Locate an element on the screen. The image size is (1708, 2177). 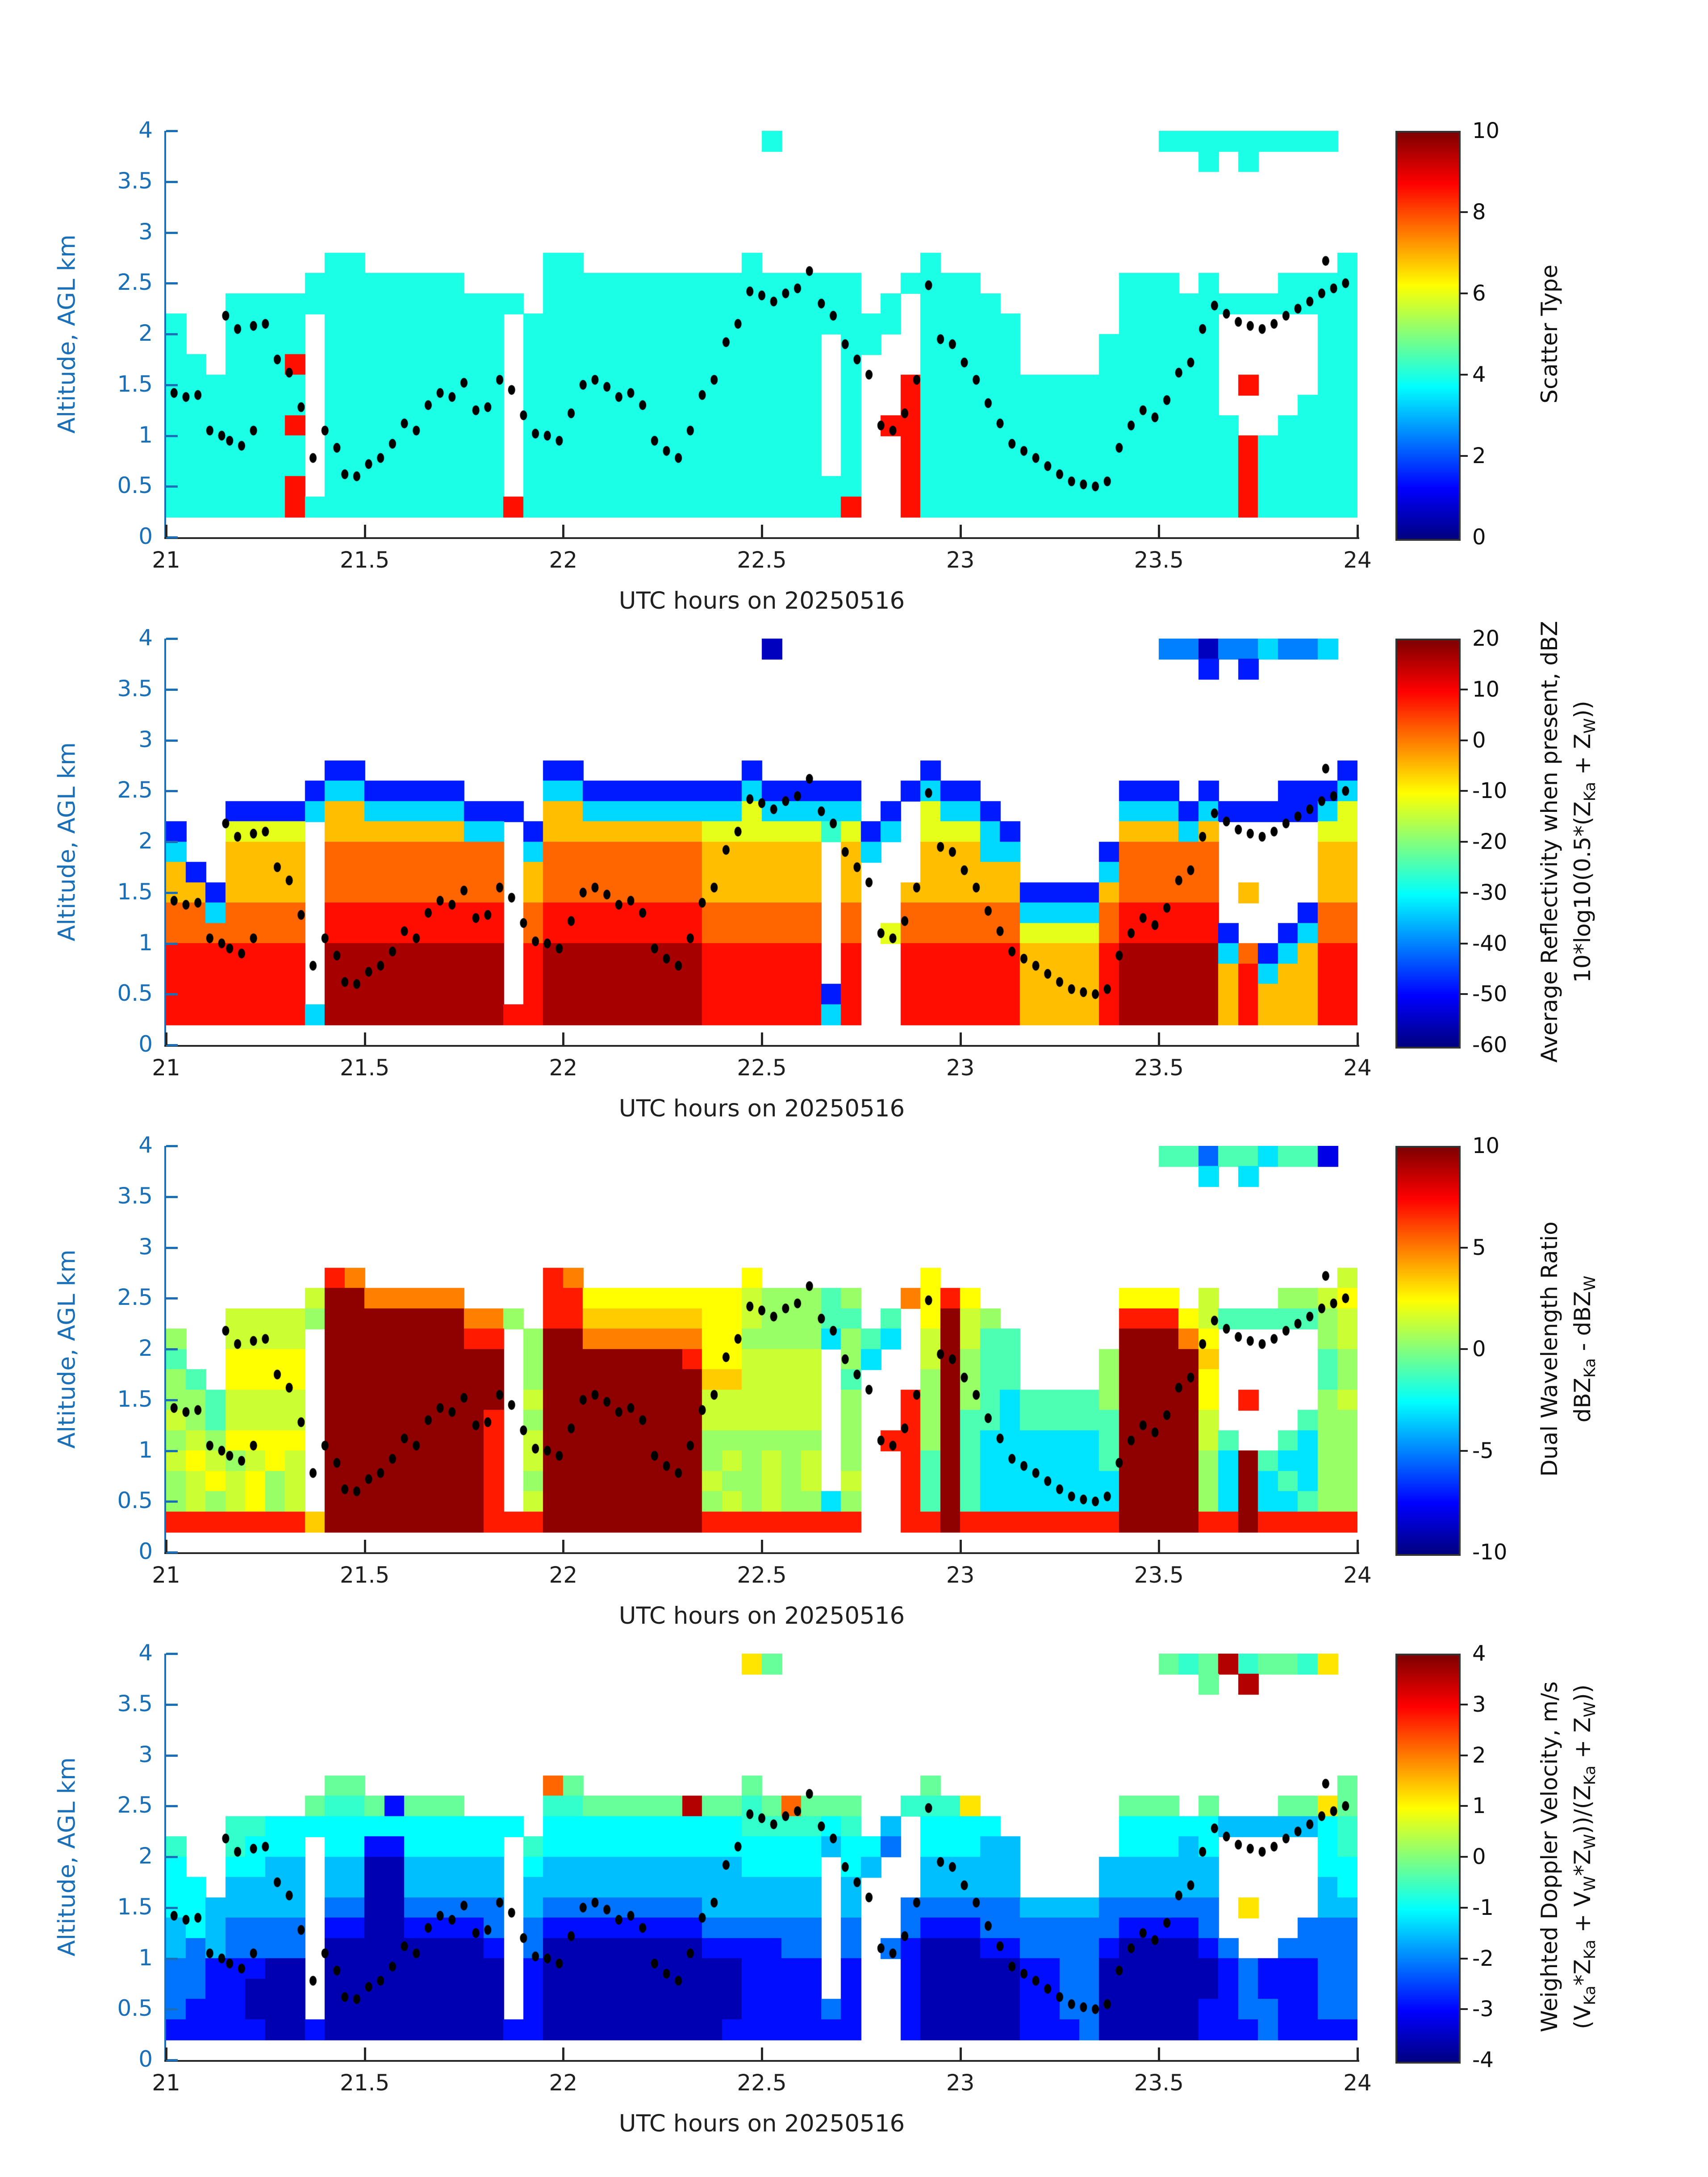
x-tick-label: 24 is located at coordinates (1357, 560).